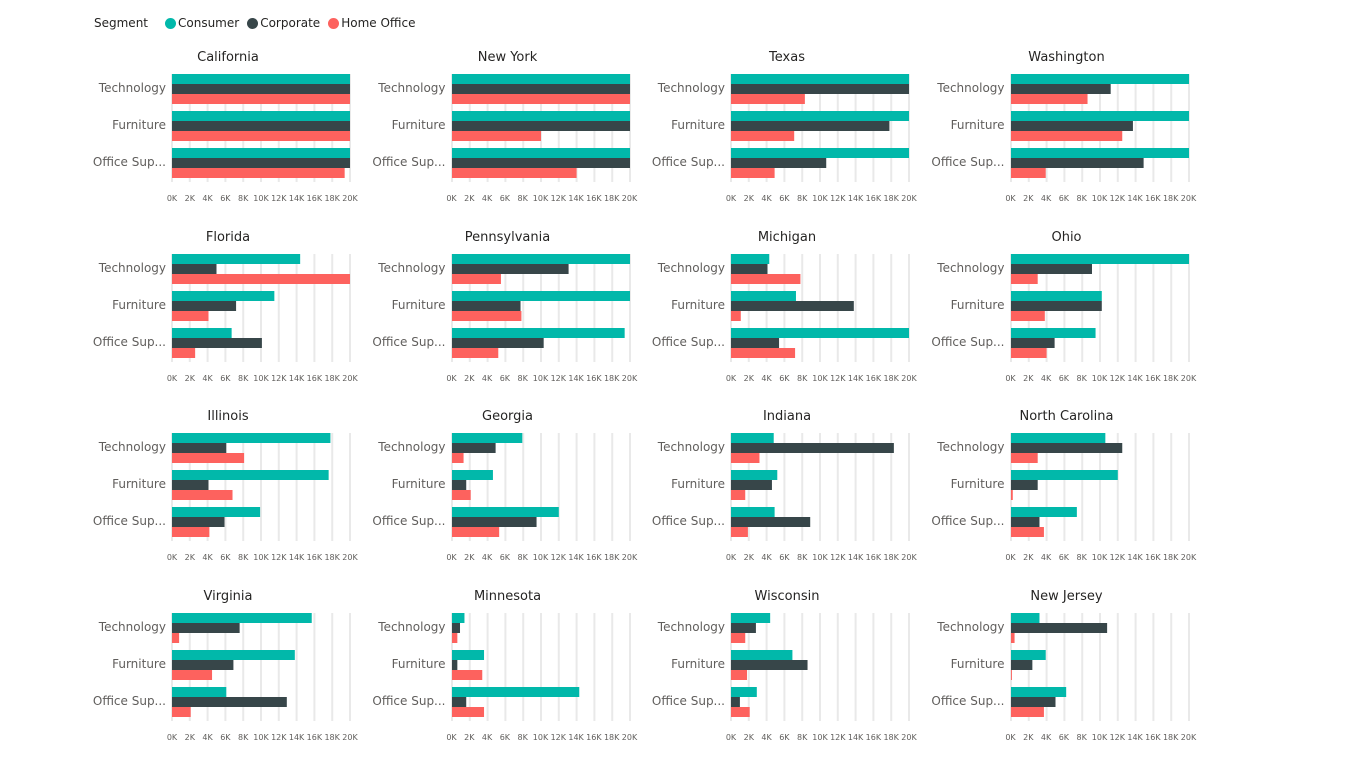 The image size is (1366, 768). What do you see at coordinates (371, 23) in the screenshot?
I see `legend-item-home-office: Home Office` at bounding box center [371, 23].